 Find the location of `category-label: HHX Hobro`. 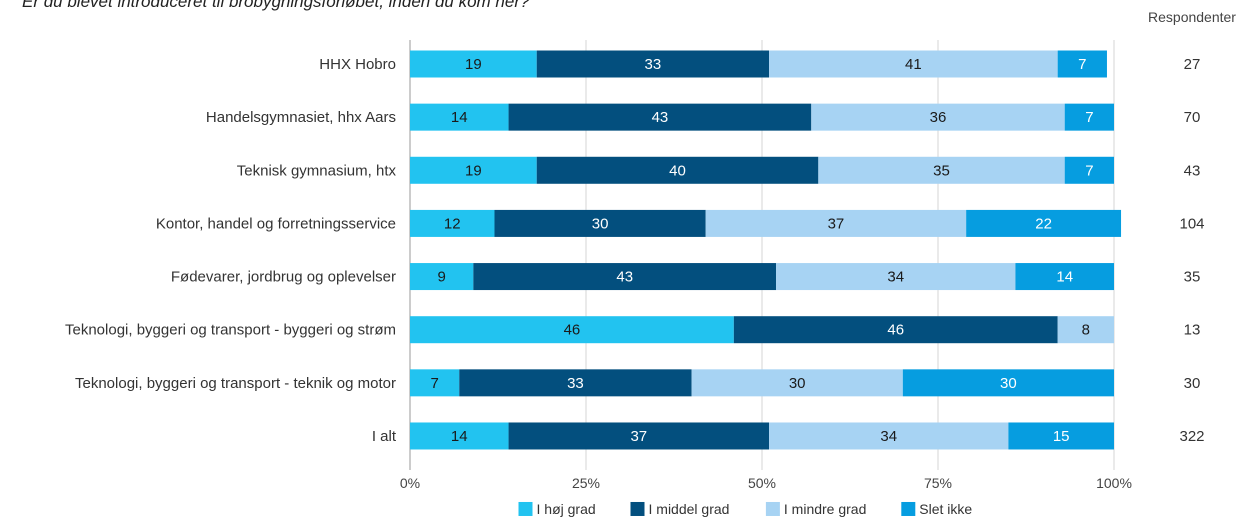

category-label: HHX Hobro is located at coordinates (357, 64).